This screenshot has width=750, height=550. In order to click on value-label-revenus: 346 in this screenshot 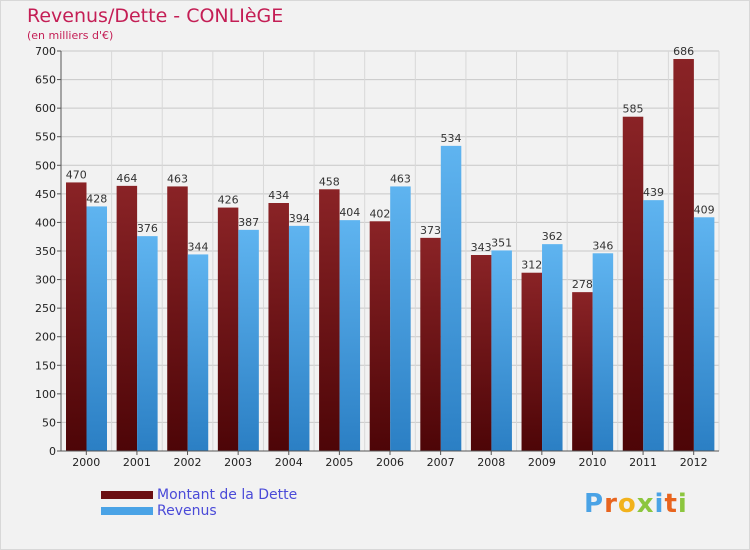, I will do `click(602, 245)`.